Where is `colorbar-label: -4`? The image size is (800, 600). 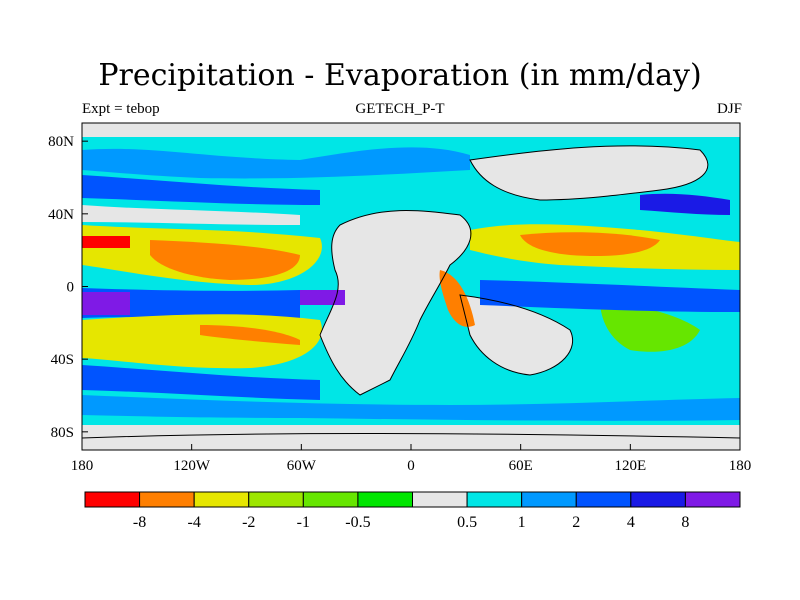 colorbar-label: -4 is located at coordinates (194, 522).